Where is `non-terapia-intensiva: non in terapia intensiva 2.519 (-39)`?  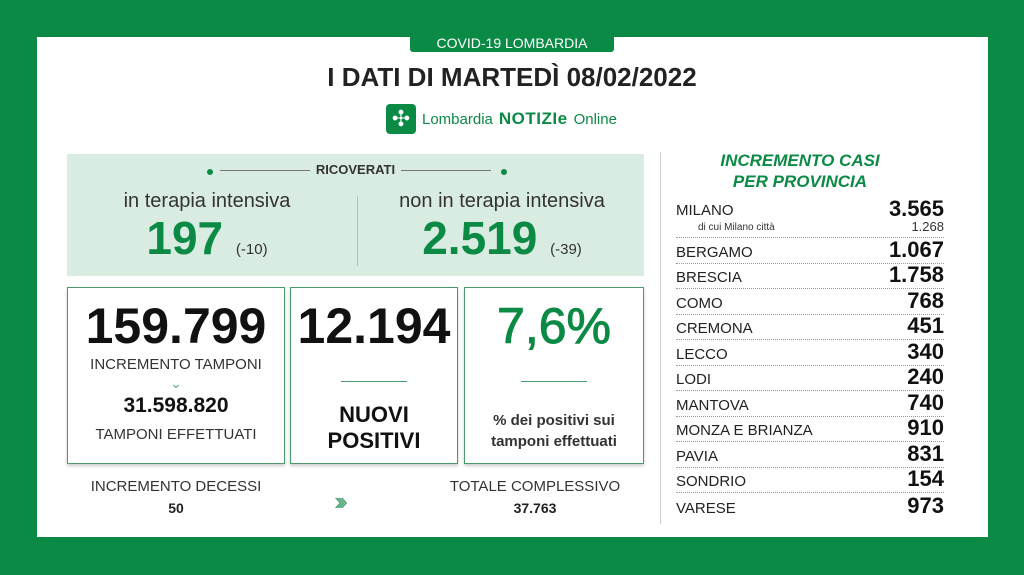 non-terapia-intensiva: non in terapia intensiva 2.519 (-39) is located at coordinates (502, 227).